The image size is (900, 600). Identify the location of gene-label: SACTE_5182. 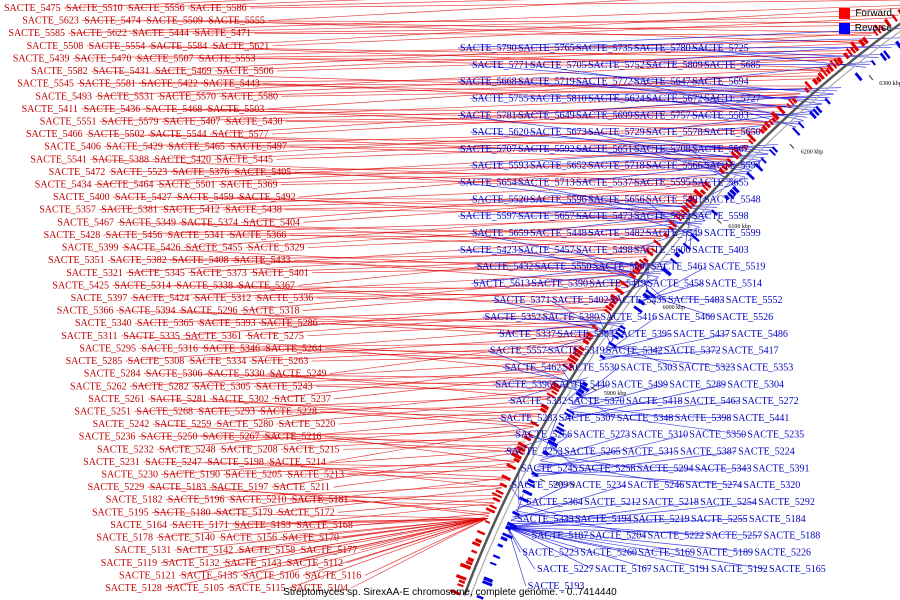
(134, 500).